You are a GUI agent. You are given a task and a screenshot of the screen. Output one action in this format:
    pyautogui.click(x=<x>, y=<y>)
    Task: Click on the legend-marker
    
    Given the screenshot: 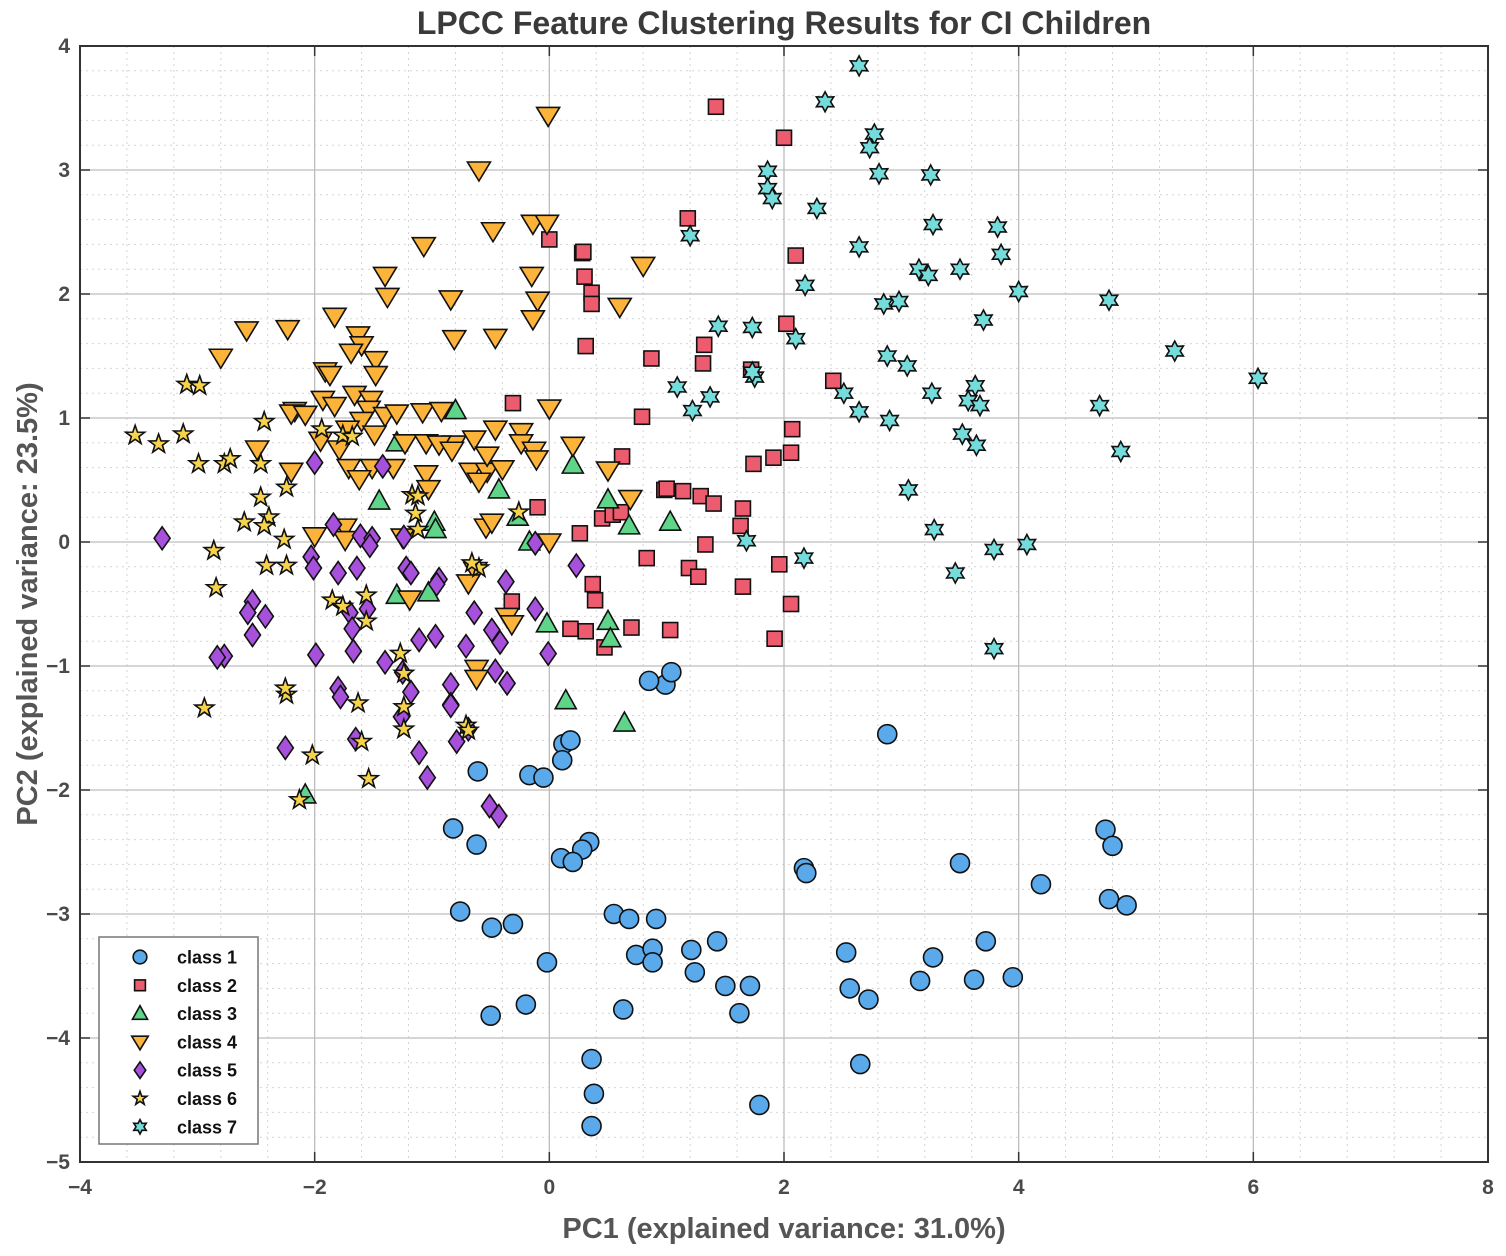 What is the action you would take?
    pyautogui.click(x=140, y=1126)
    